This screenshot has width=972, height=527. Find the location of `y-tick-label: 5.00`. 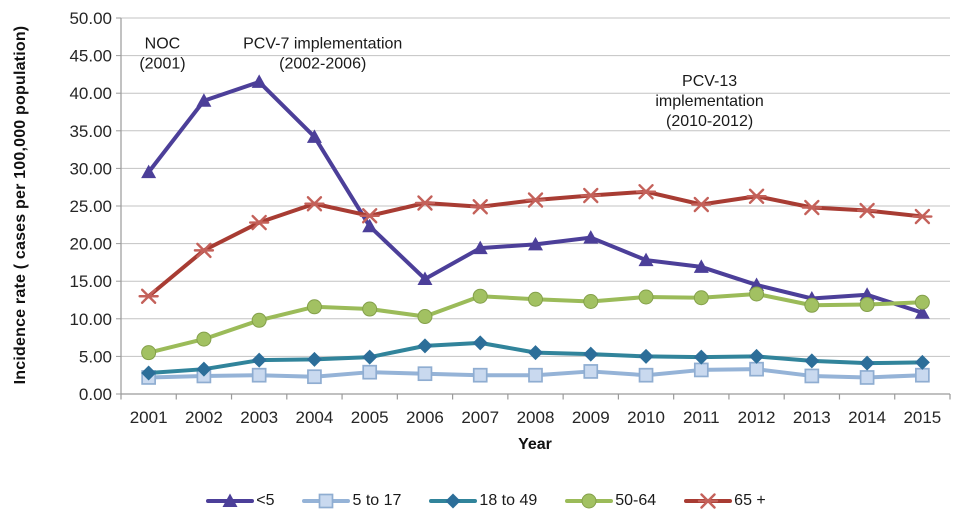

y-tick-label: 5.00 is located at coordinates (95, 356).